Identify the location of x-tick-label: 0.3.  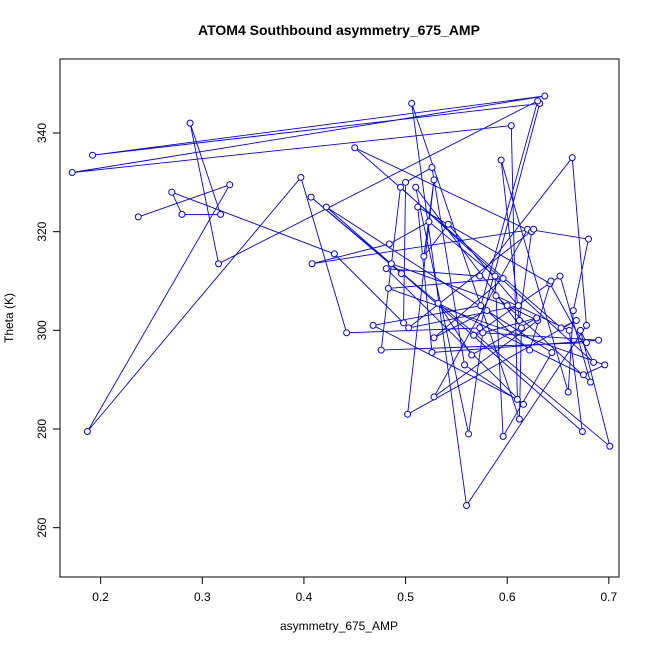
(202, 597).